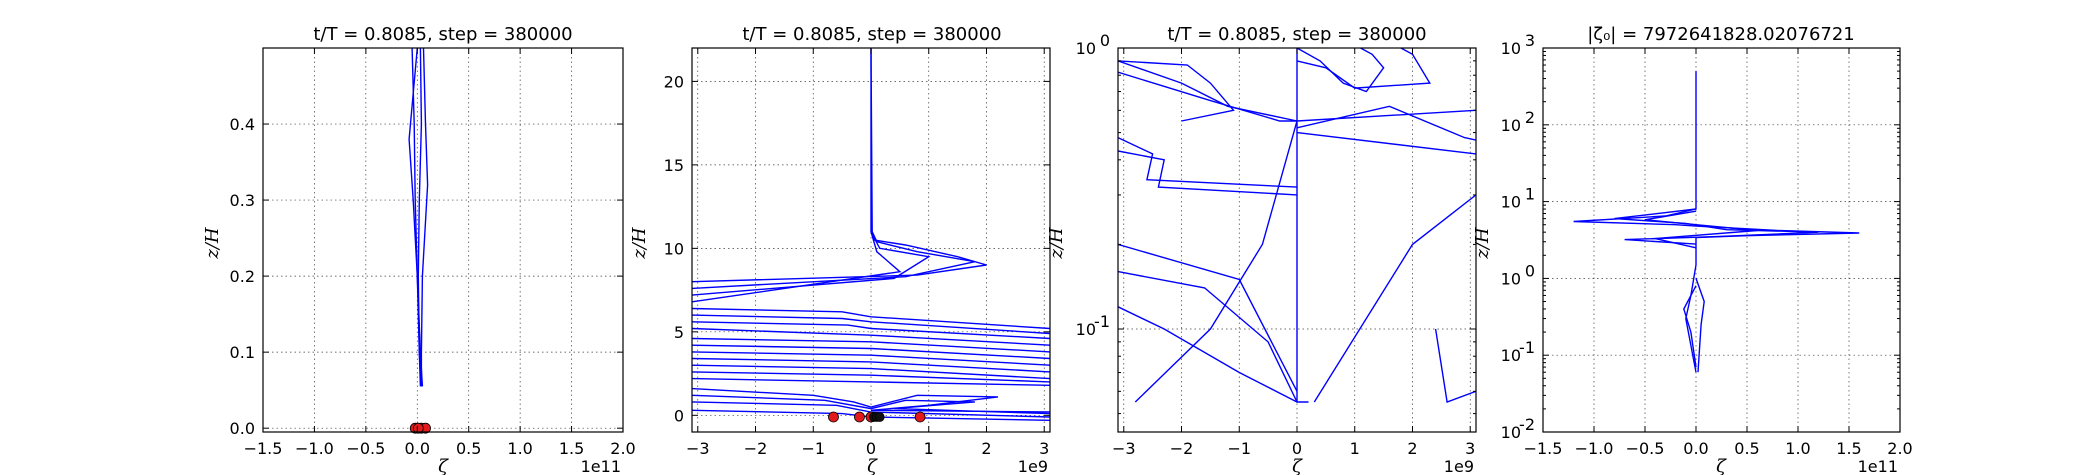 Image resolution: width=2100 pixels, height=475 pixels. I want to click on chart-2-title: t/T = 0.8085, step = 380000, so click(871, 34).